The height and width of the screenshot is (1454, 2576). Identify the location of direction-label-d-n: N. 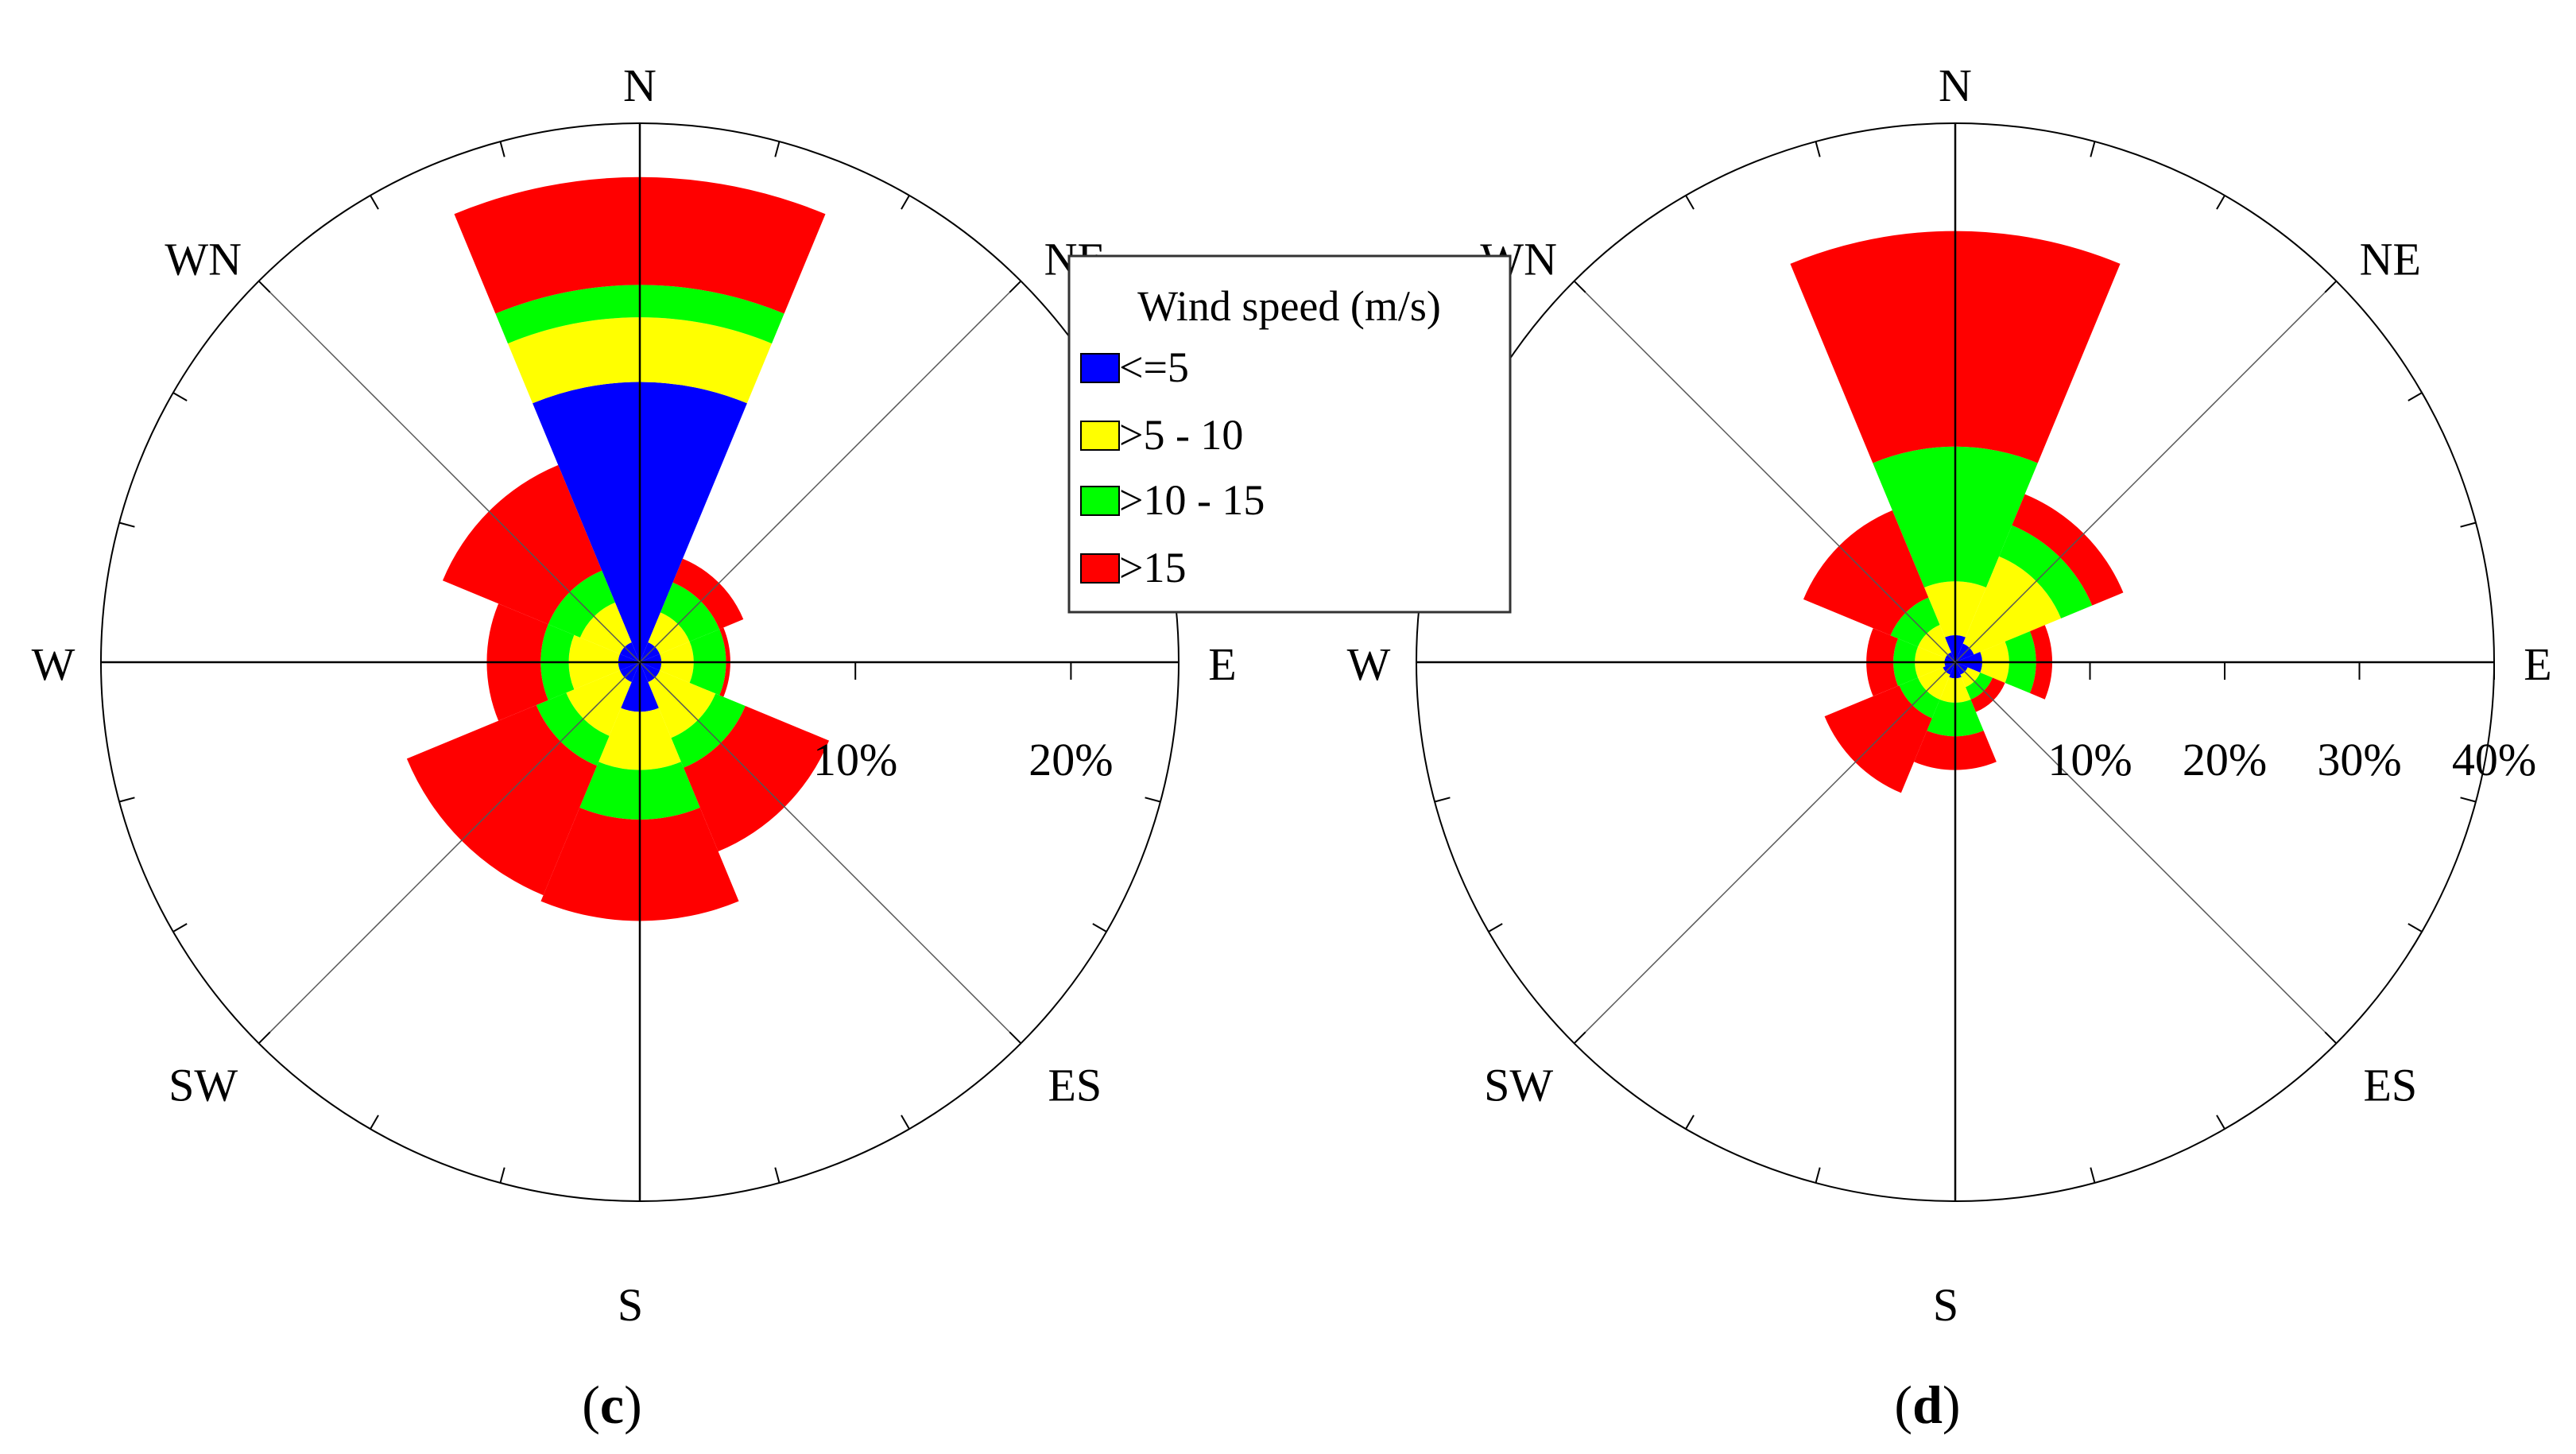
(1955, 86).